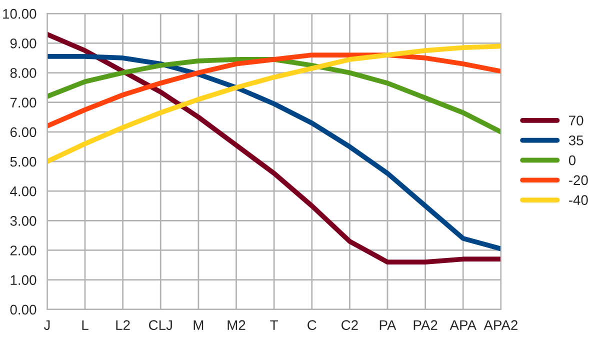 This screenshot has height=340, width=605. What do you see at coordinates (576, 141) in the screenshot?
I see `legend-label: 35` at bounding box center [576, 141].